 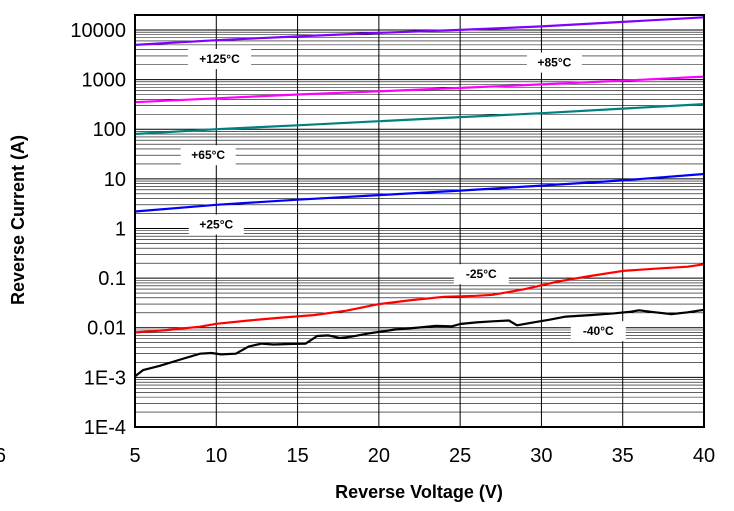 What do you see at coordinates (541, 456) in the screenshot?
I see `x-tick-label: 30` at bounding box center [541, 456].